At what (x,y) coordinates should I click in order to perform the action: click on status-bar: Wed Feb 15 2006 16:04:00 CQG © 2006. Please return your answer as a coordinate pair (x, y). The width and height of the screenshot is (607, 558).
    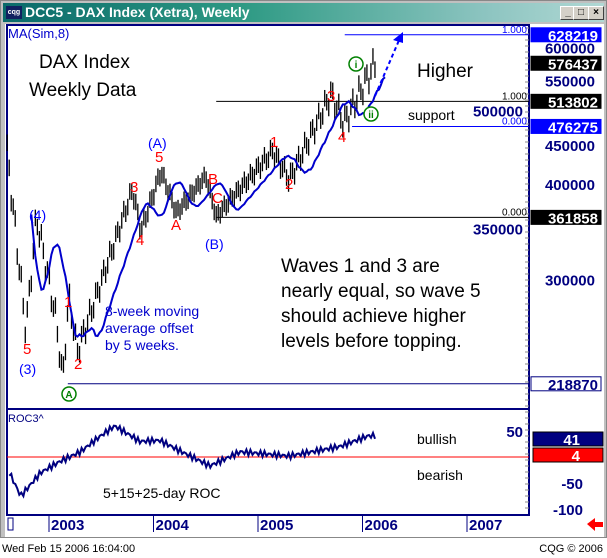
    Looking at the image, I should click on (303, 549).